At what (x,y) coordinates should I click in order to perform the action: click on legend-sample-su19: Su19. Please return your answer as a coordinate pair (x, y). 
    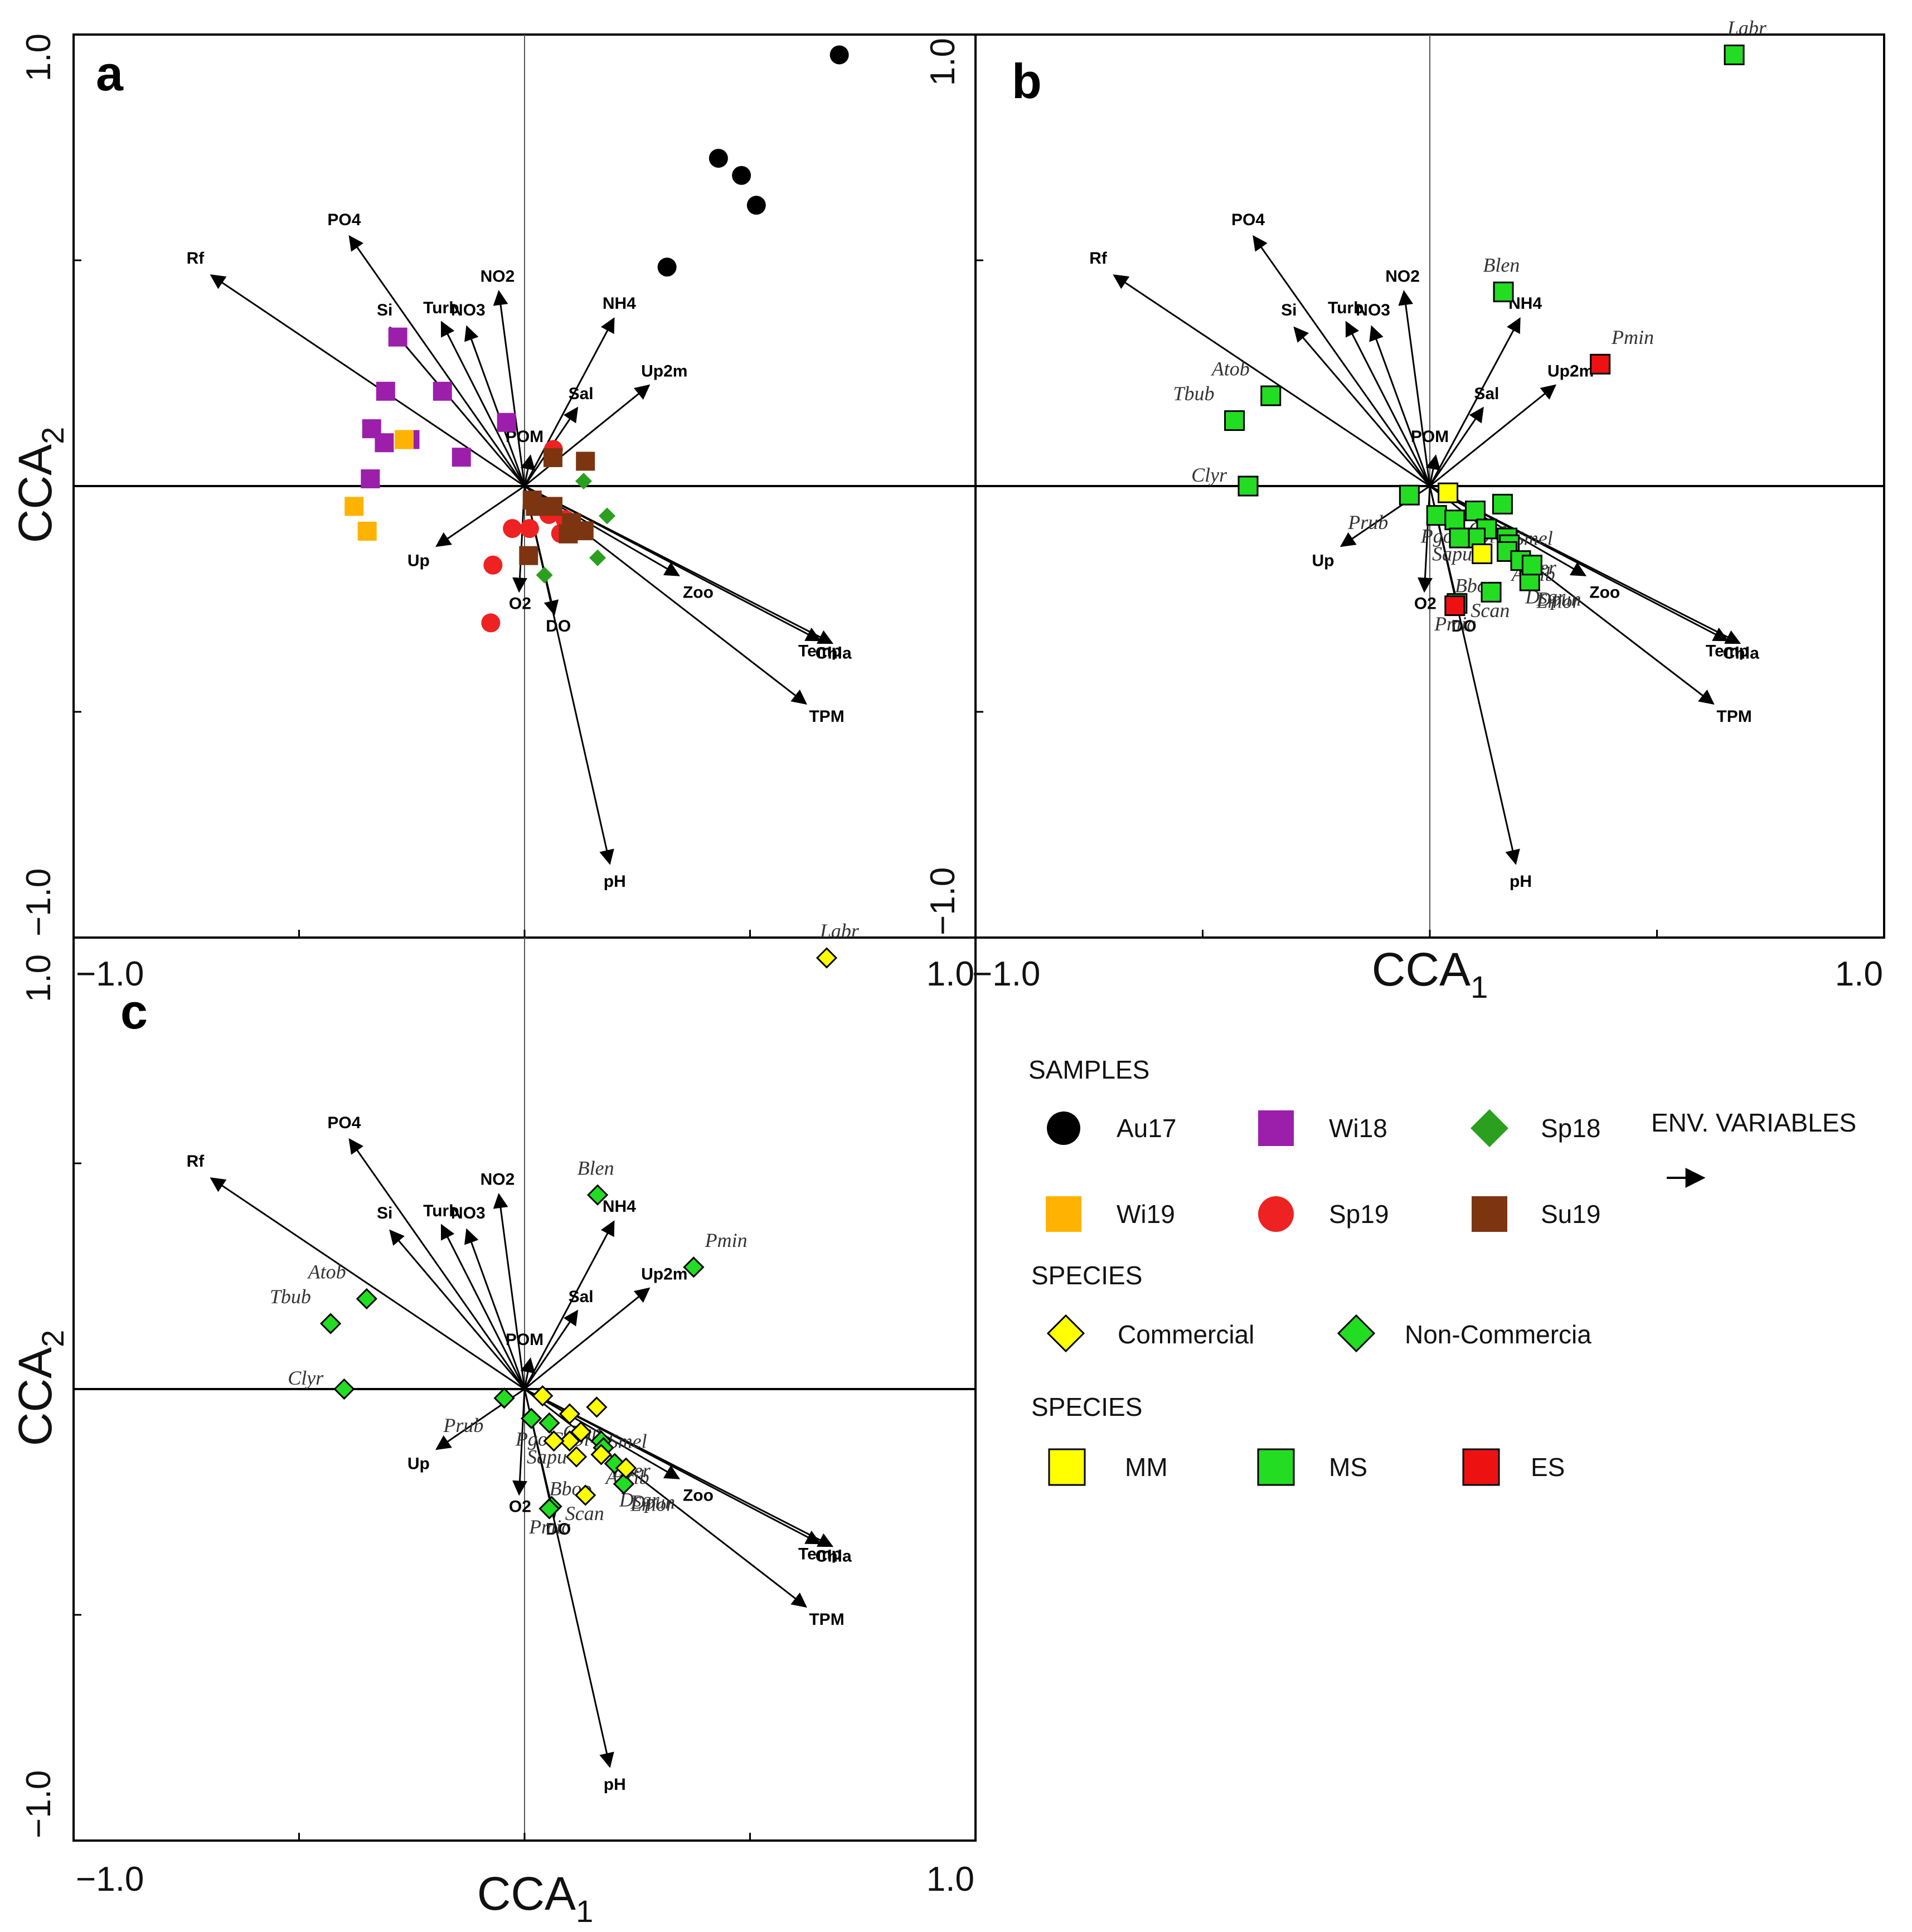
    Looking at the image, I should click on (1536, 1214).